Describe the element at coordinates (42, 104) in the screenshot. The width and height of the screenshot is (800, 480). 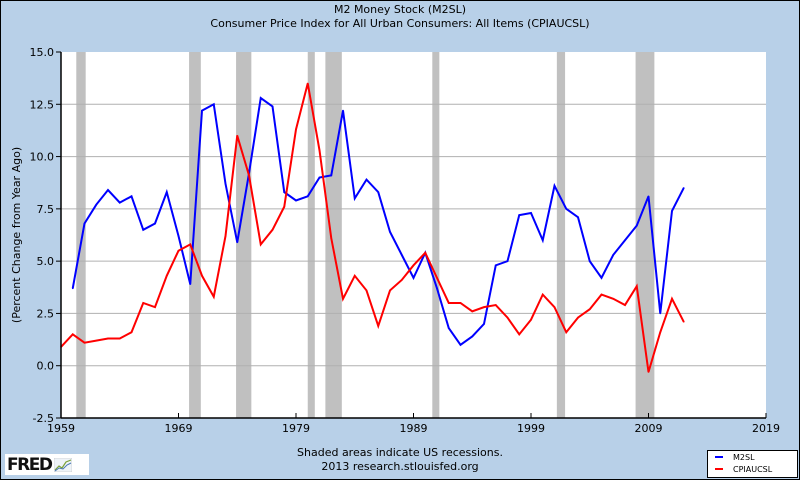
I see `y-tick-label: 12.5` at that location.